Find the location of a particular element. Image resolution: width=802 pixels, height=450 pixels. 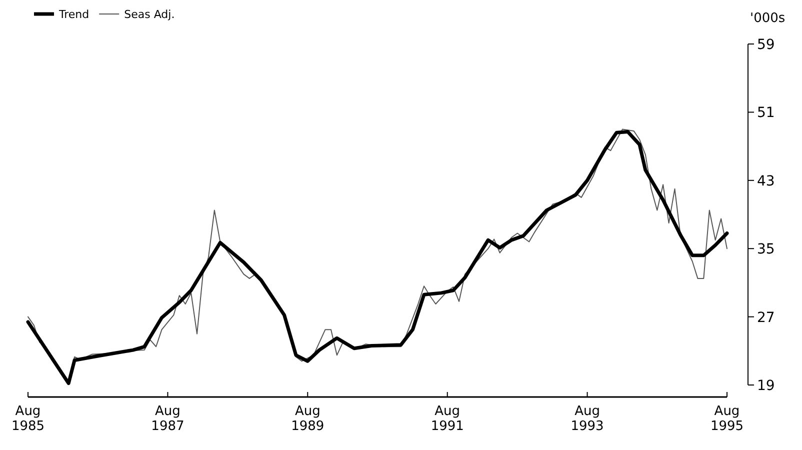

y-tick-label: 27 is located at coordinates (766, 318).